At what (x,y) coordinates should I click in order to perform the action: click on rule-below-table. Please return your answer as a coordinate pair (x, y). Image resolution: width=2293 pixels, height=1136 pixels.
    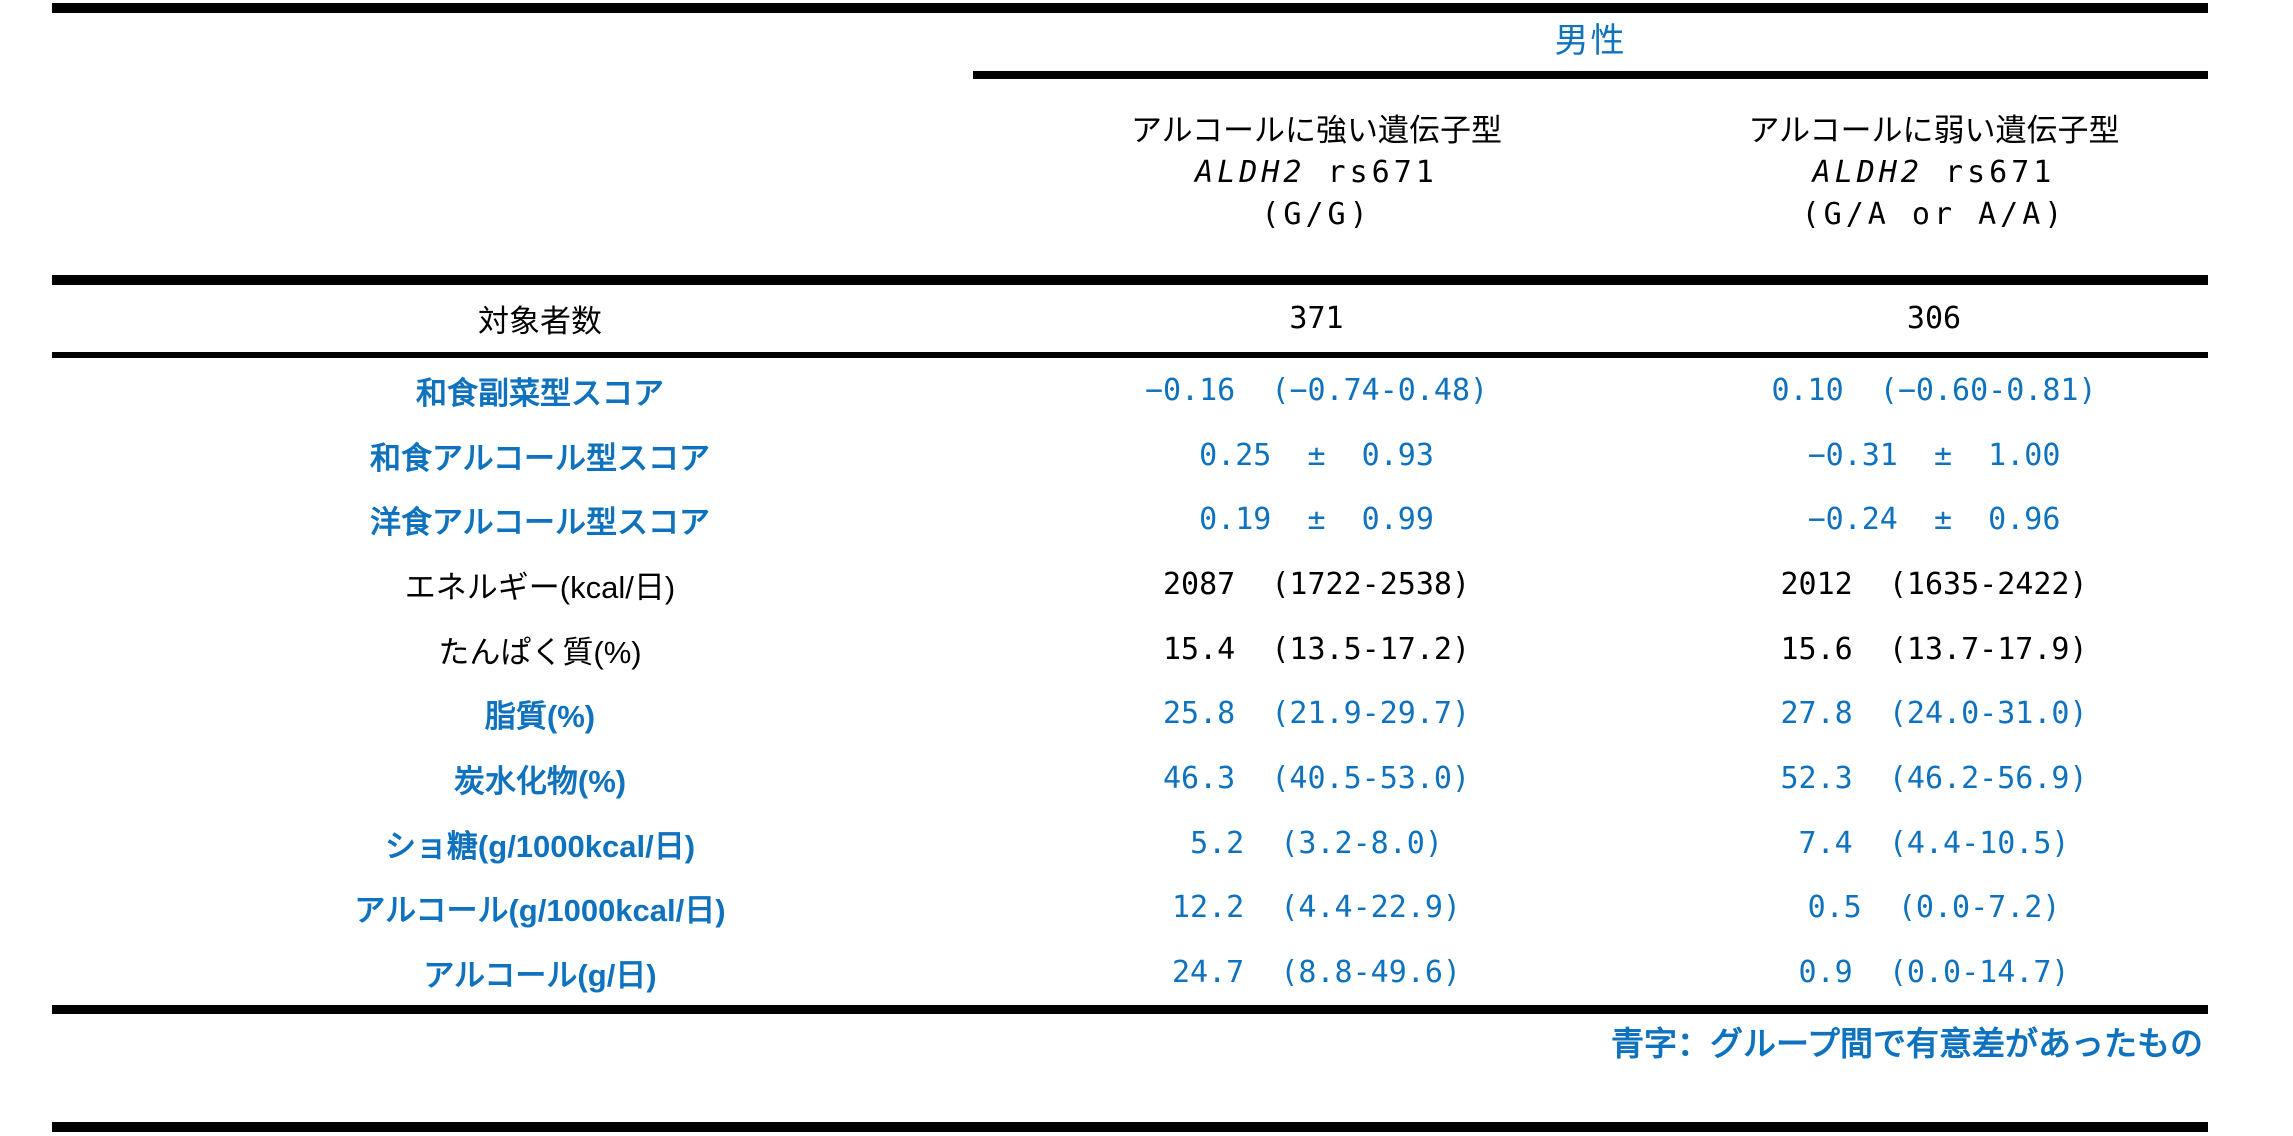
    Looking at the image, I should click on (1130, 1009).